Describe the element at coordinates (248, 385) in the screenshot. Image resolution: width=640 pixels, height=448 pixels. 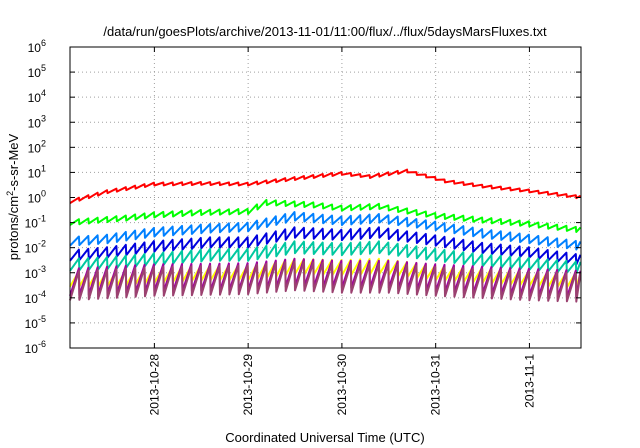
I see `x-tick-label: 2013-10-29` at that location.